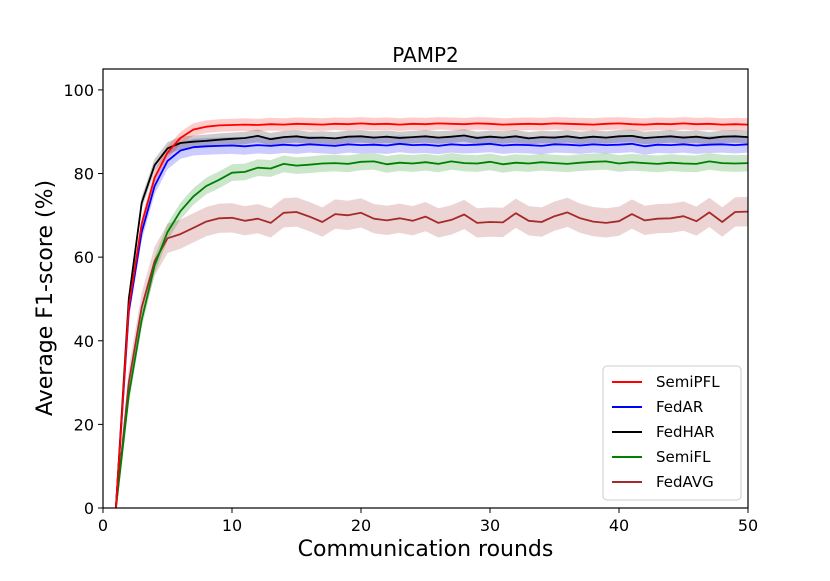 Image resolution: width=830 pixels, height=581 pixels. I want to click on y-tick-label: 80, so click(84, 174).